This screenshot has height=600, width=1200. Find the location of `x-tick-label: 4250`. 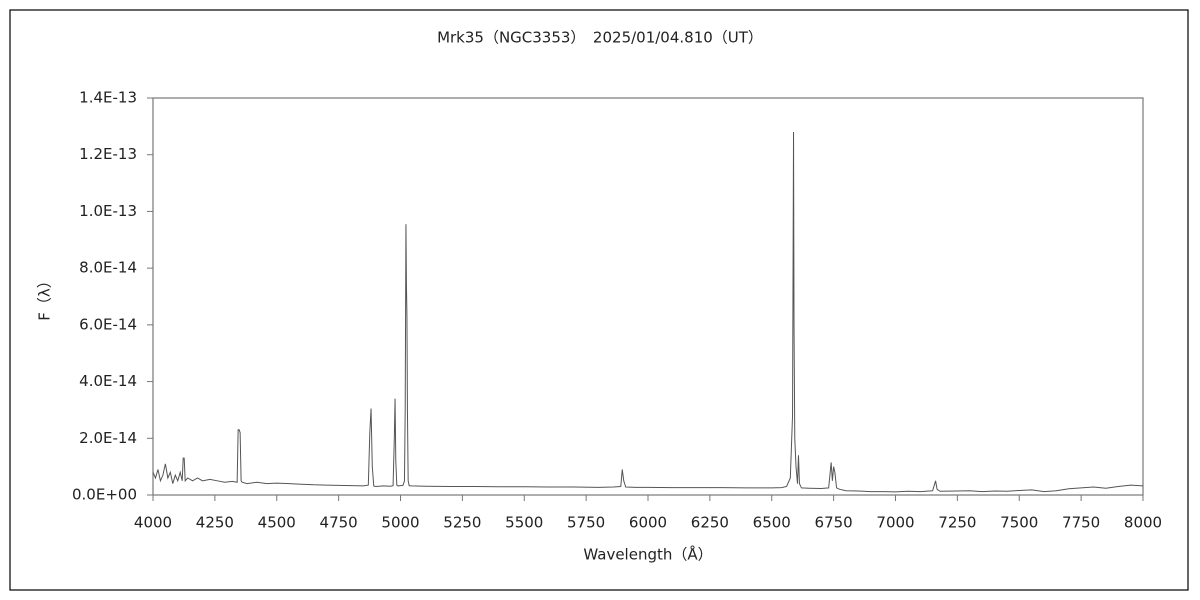

x-tick-label: 4250 is located at coordinates (215, 523).